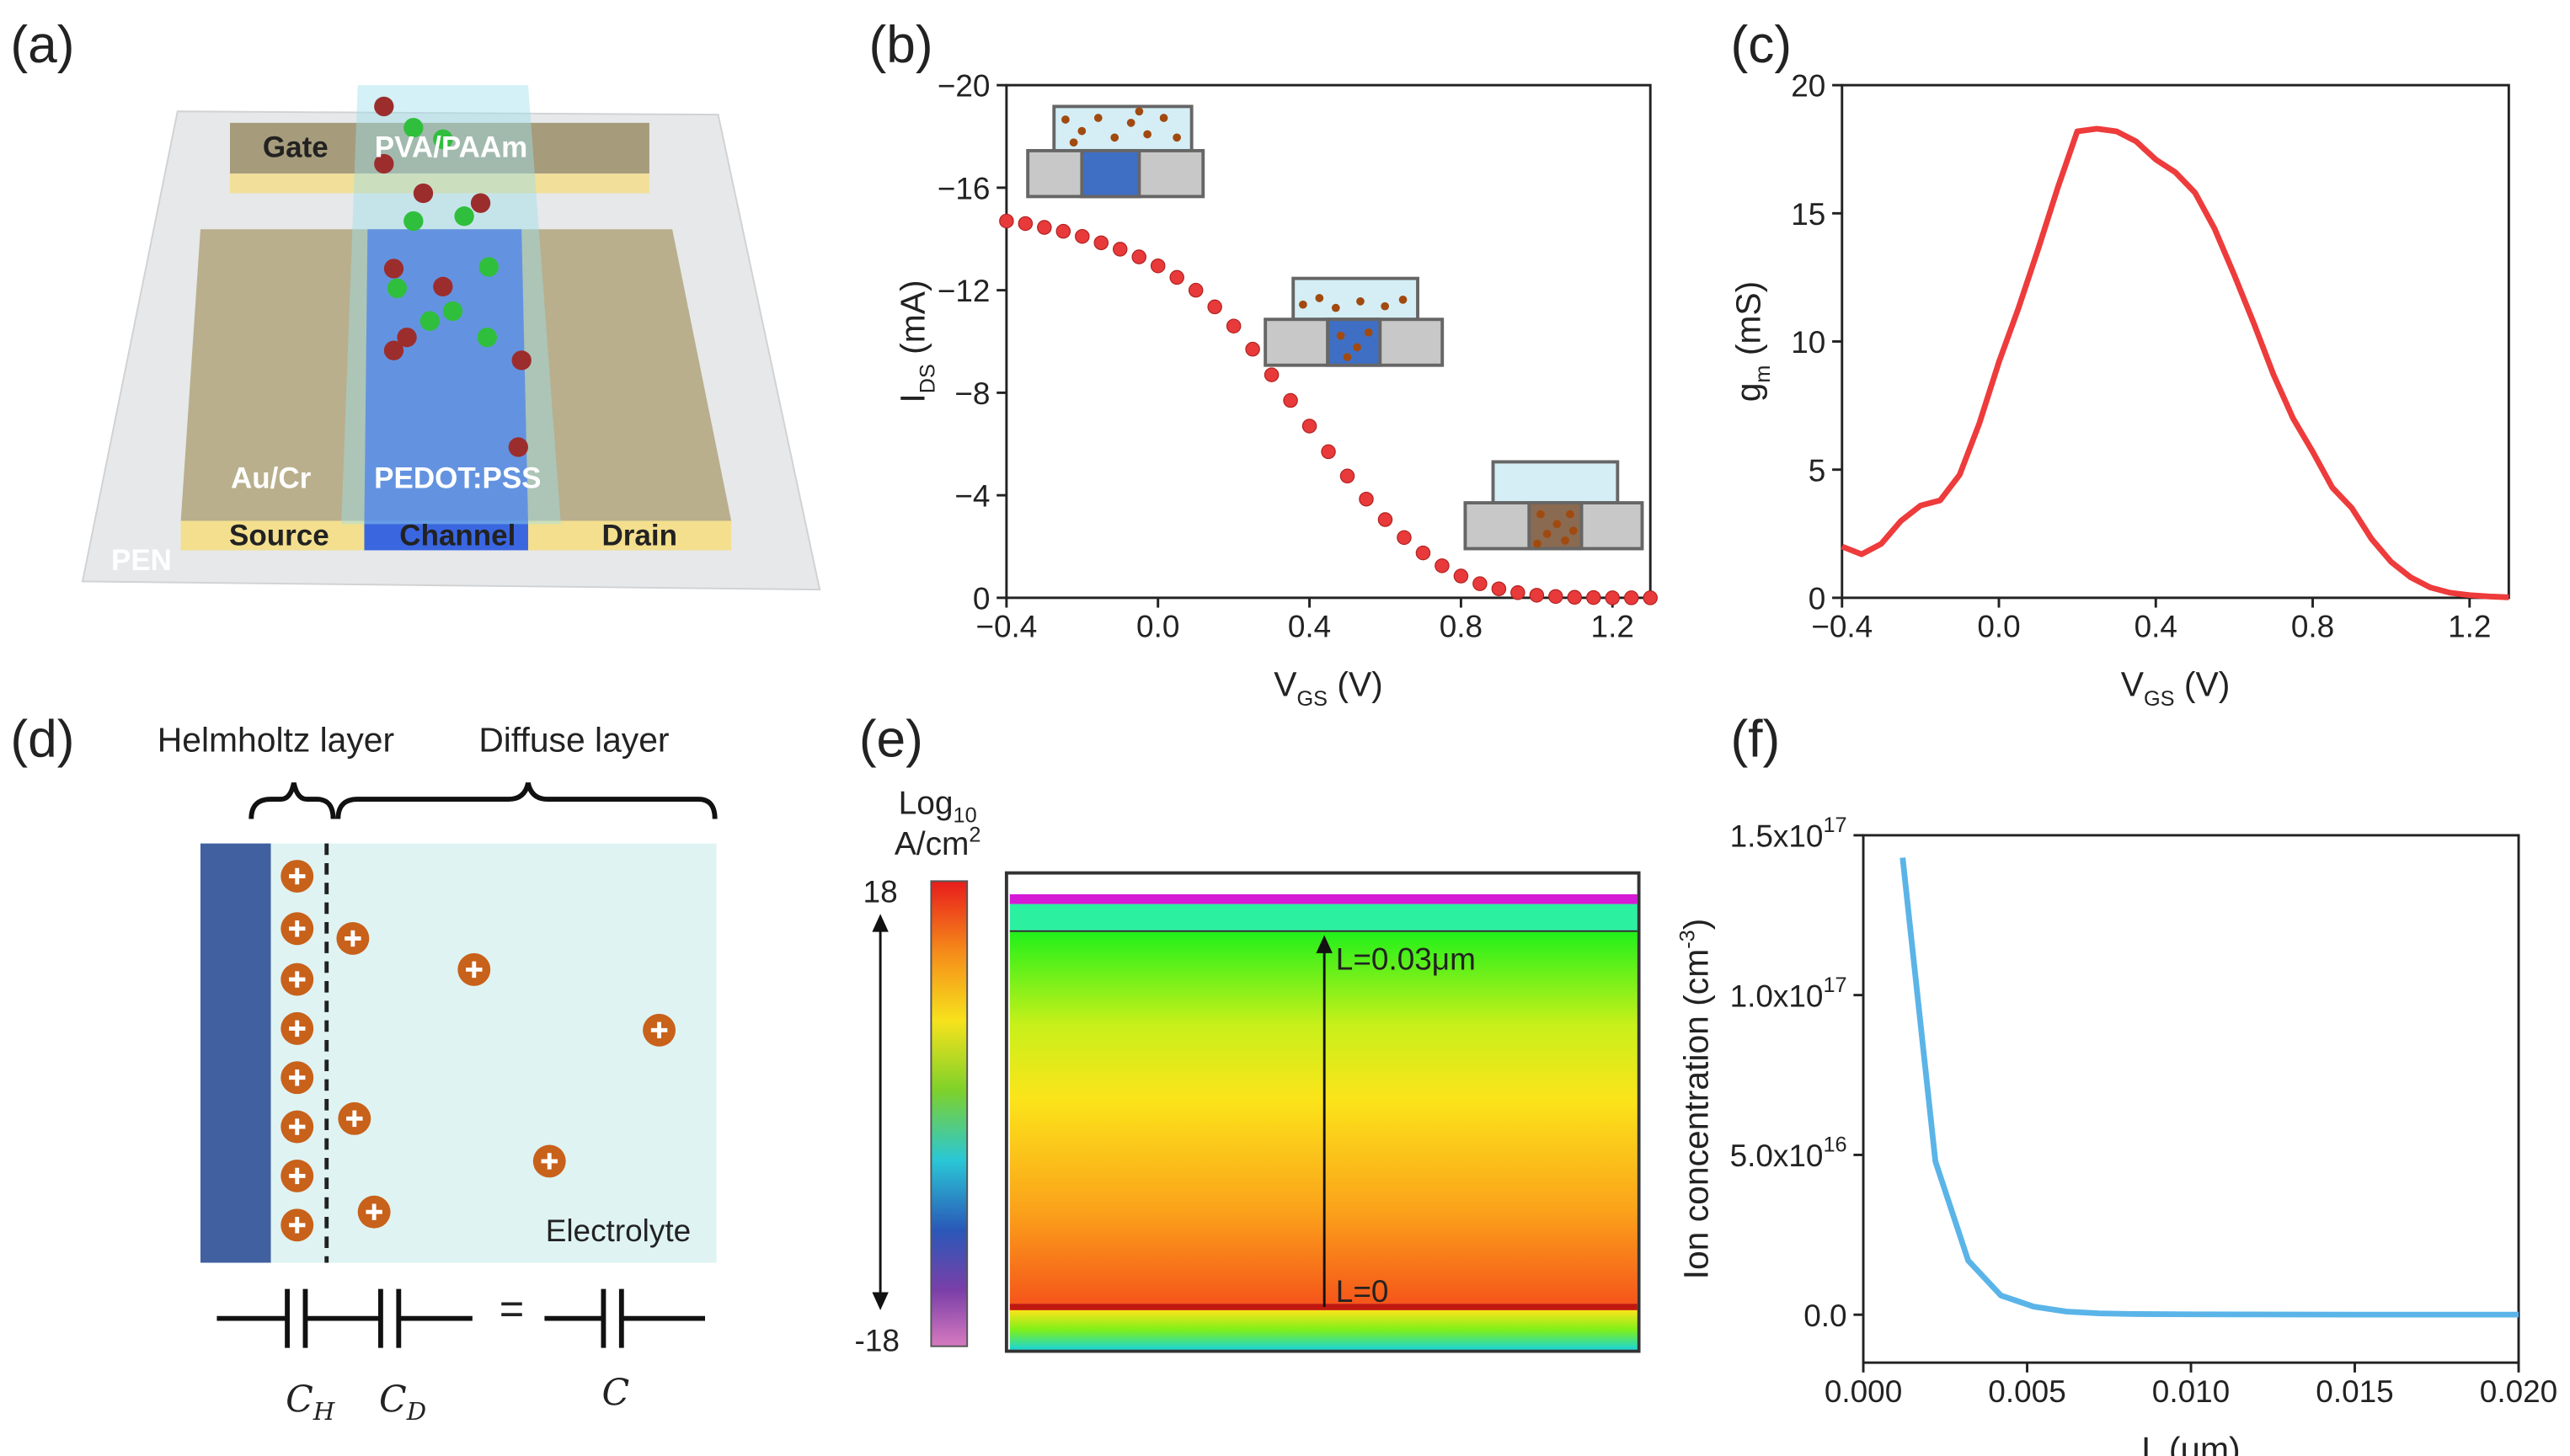 The height and width of the screenshot is (1456, 2570). I want to click on y-axis-label: gm (mS), so click(1753, 342).